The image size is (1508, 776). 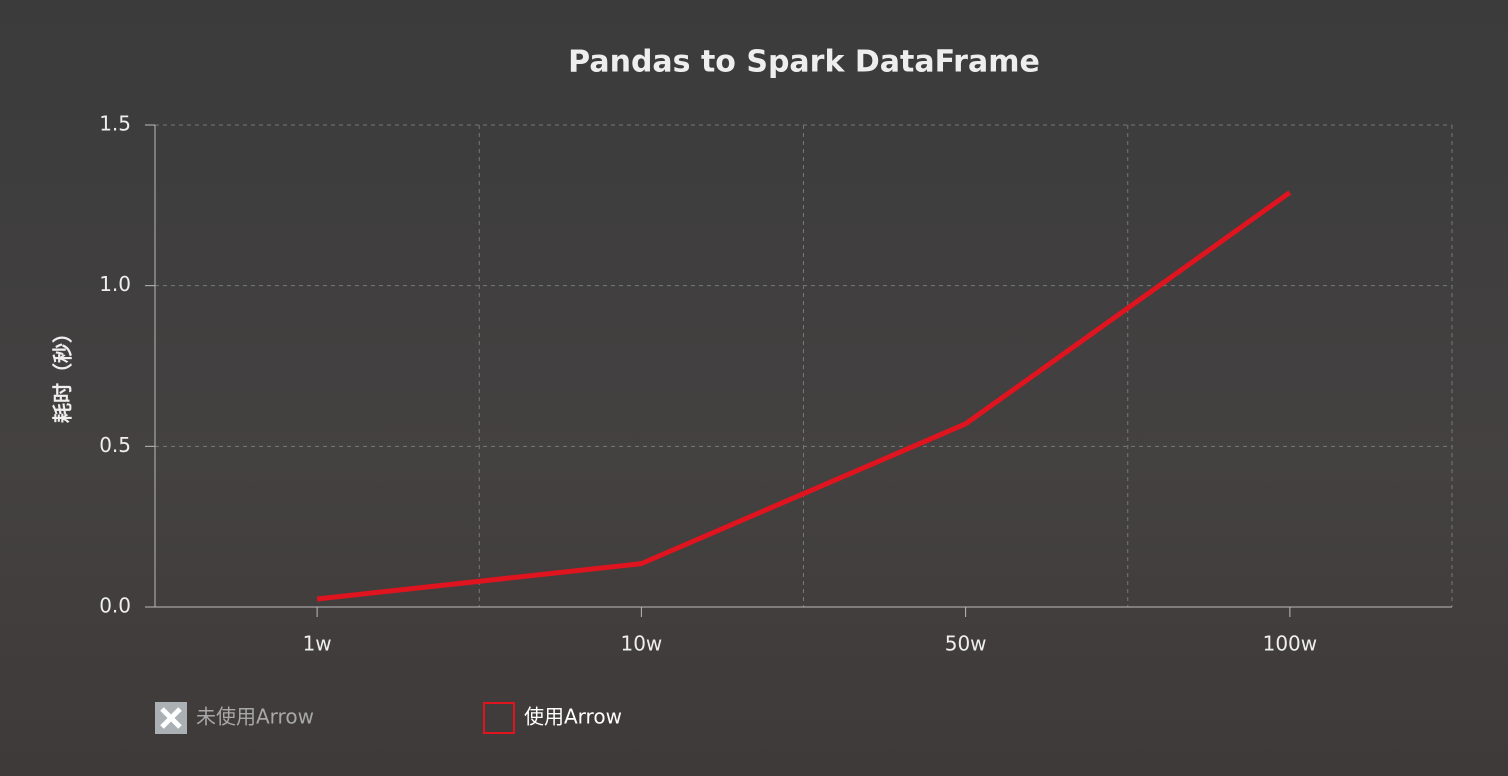 I want to click on x-tick-label: 1w, so click(x=317, y=644).